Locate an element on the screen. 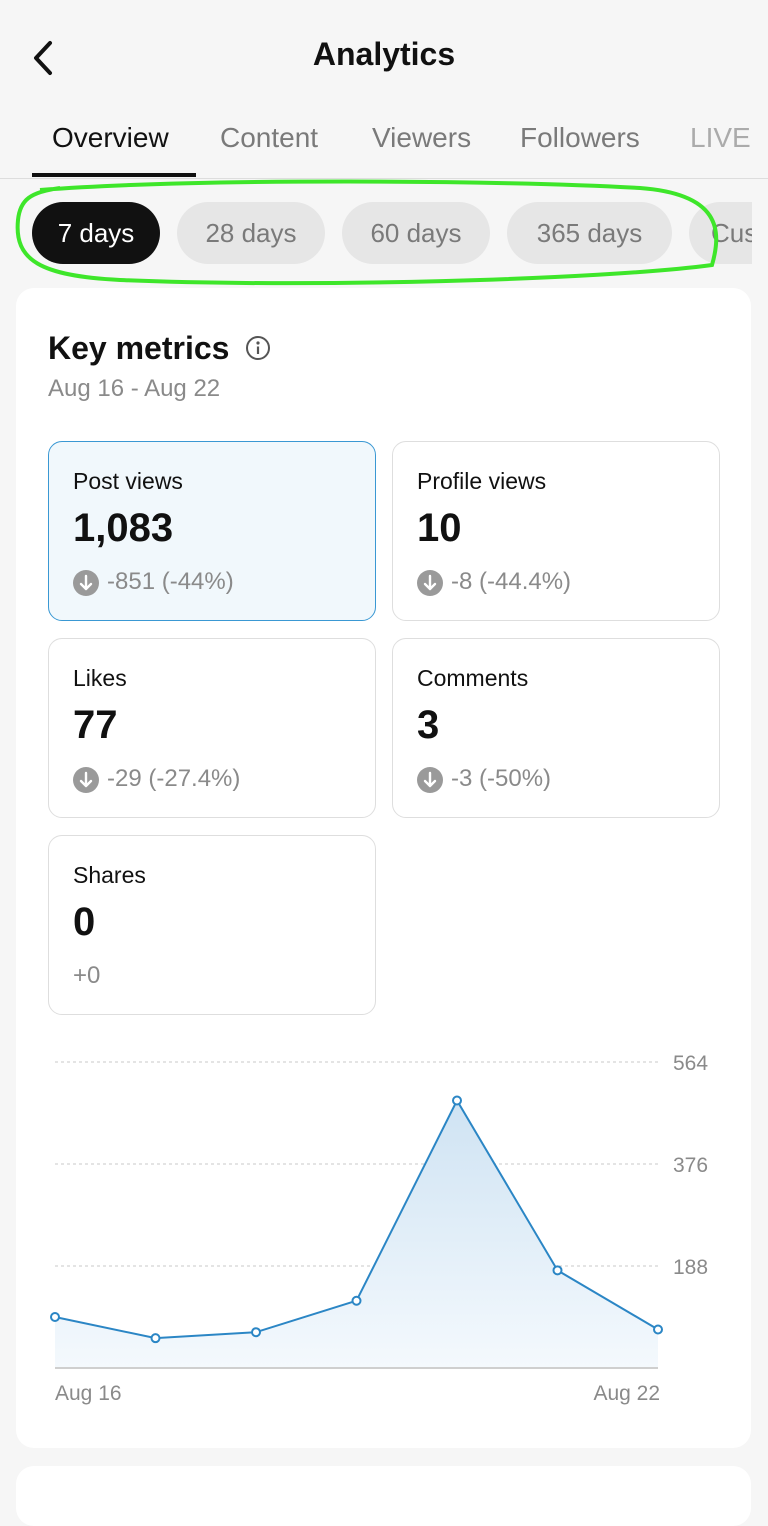 This screenshot has height=1526, width=768. metric-change: -8 (-44.4%) is located at coordinates (511, 581).